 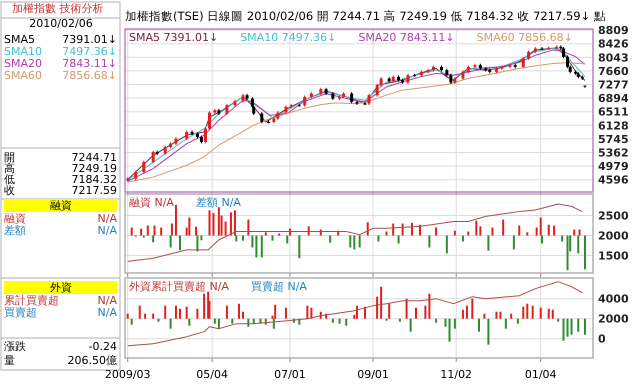 I want to click on text: 漲跌, so click(x=15, y=346).